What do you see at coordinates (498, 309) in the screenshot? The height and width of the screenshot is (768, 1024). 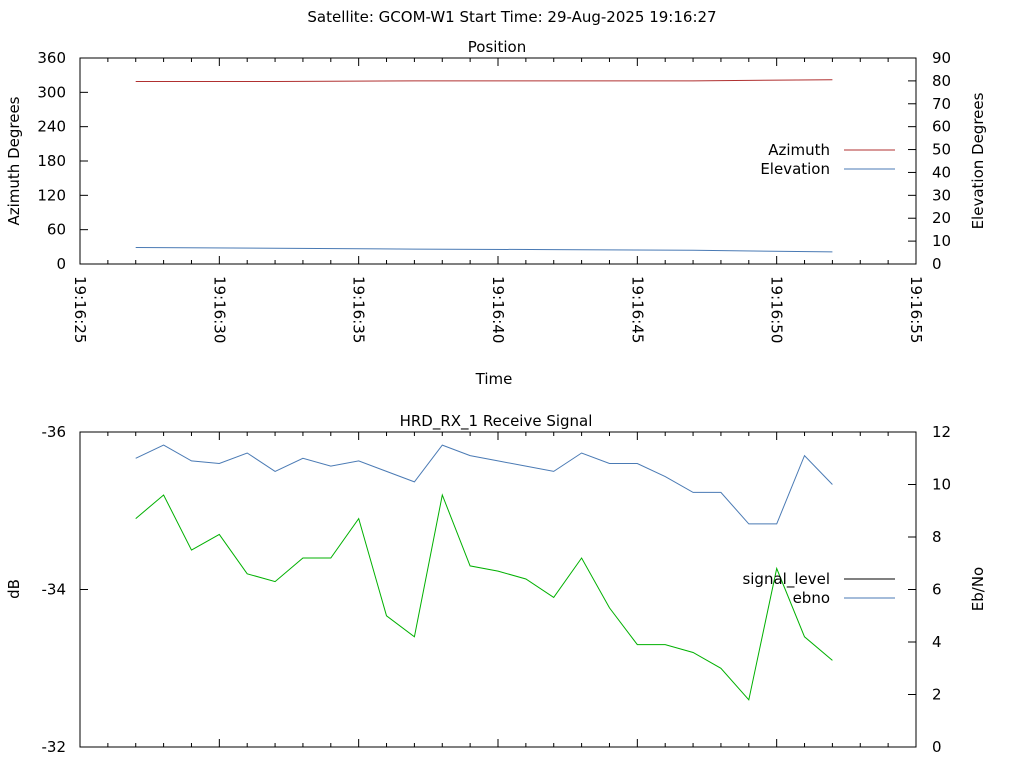 I see `x-tick-label: 19:16:40` at bounding box center [498, 309].